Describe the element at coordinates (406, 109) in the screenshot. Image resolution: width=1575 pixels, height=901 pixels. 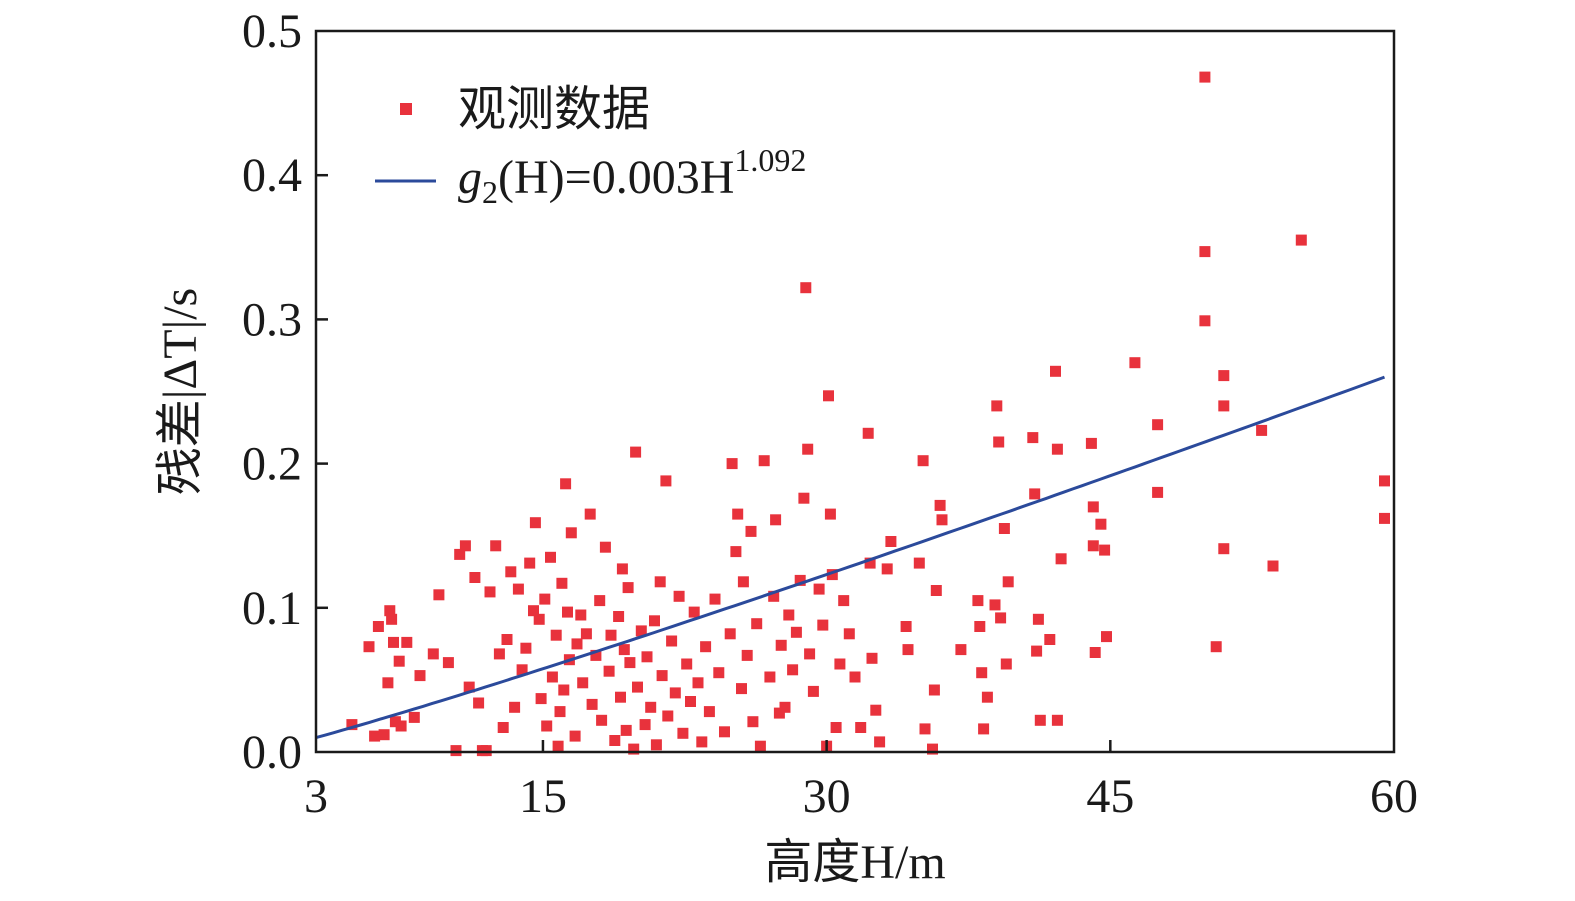
I see `legend-marker-points` at that location.